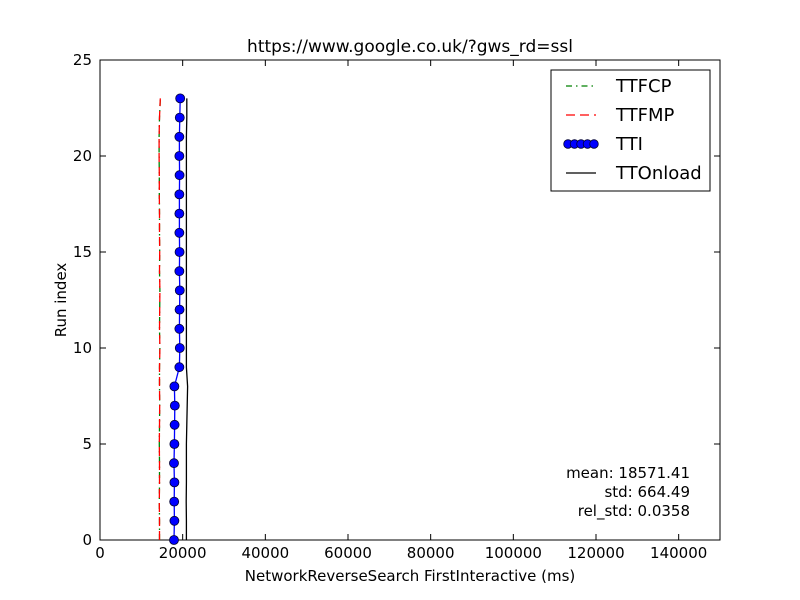 The height and width of the screenshot is (600, 800). I want to click on legend-label-tti: TTI, so click(629, 144).